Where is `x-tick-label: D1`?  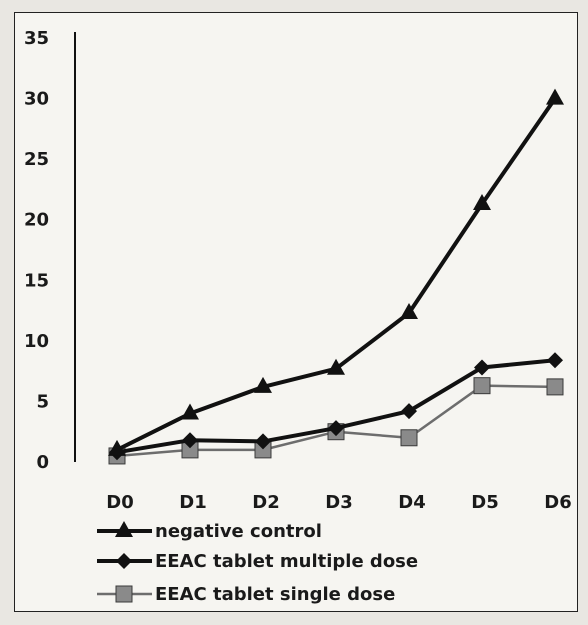
x-tick-label: D1 is located at coordinates (192, 502).